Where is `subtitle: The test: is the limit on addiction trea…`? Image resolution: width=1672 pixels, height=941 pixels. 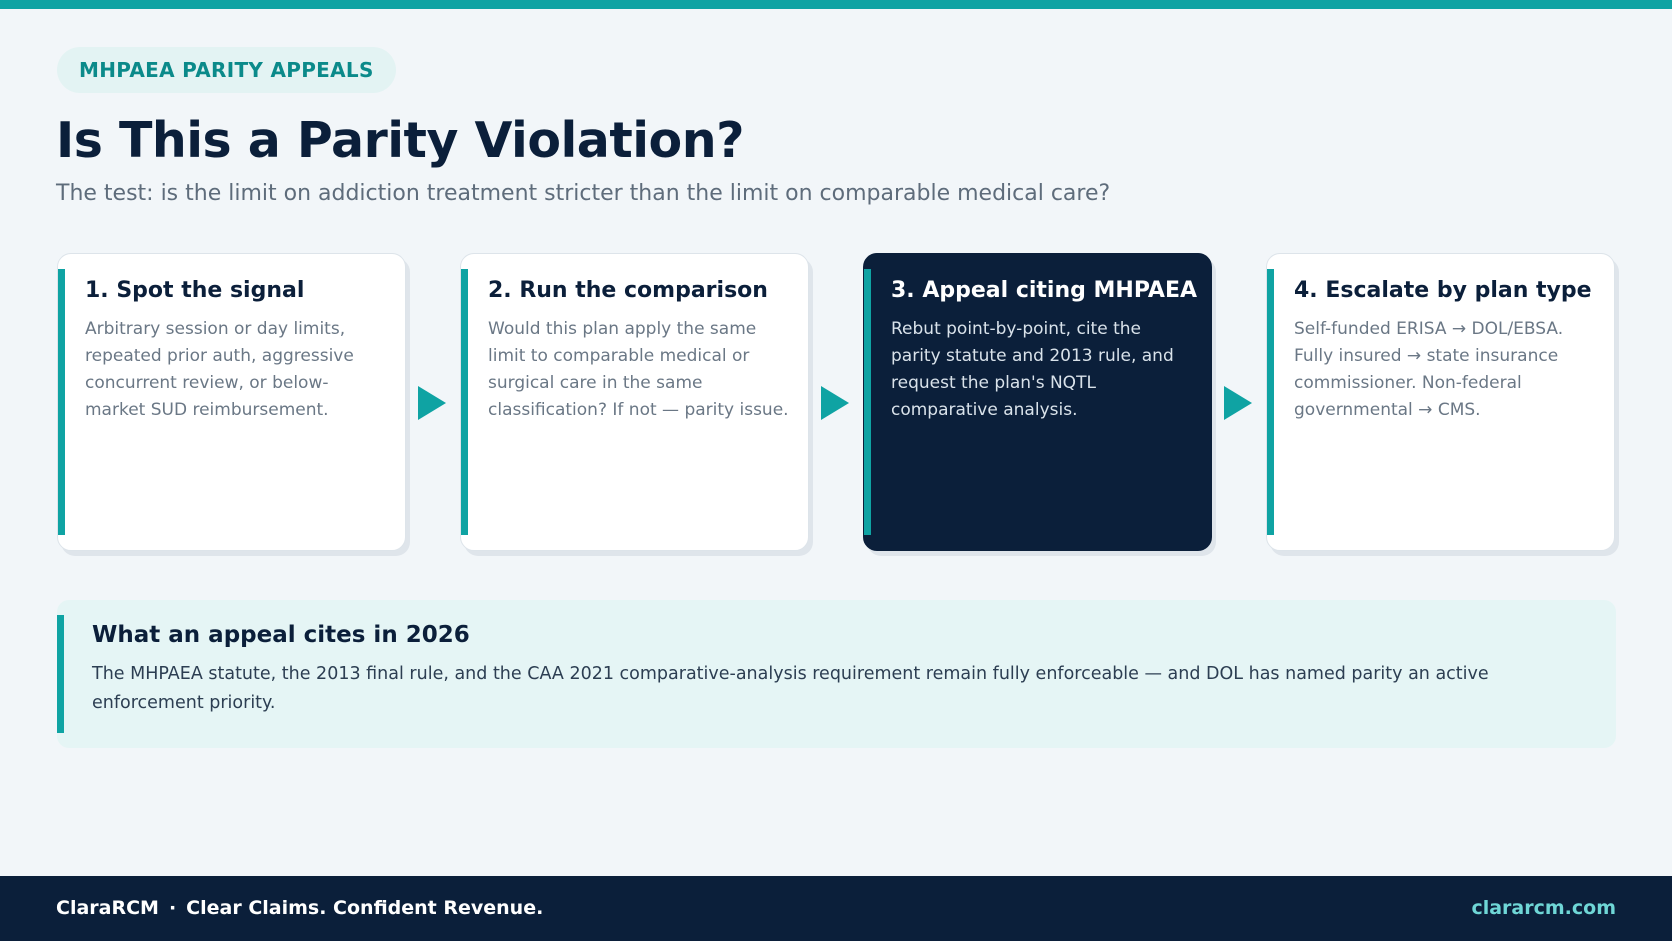
subtitle: The test: is the limit on addiction trea… is located at coordinates (583, 193).